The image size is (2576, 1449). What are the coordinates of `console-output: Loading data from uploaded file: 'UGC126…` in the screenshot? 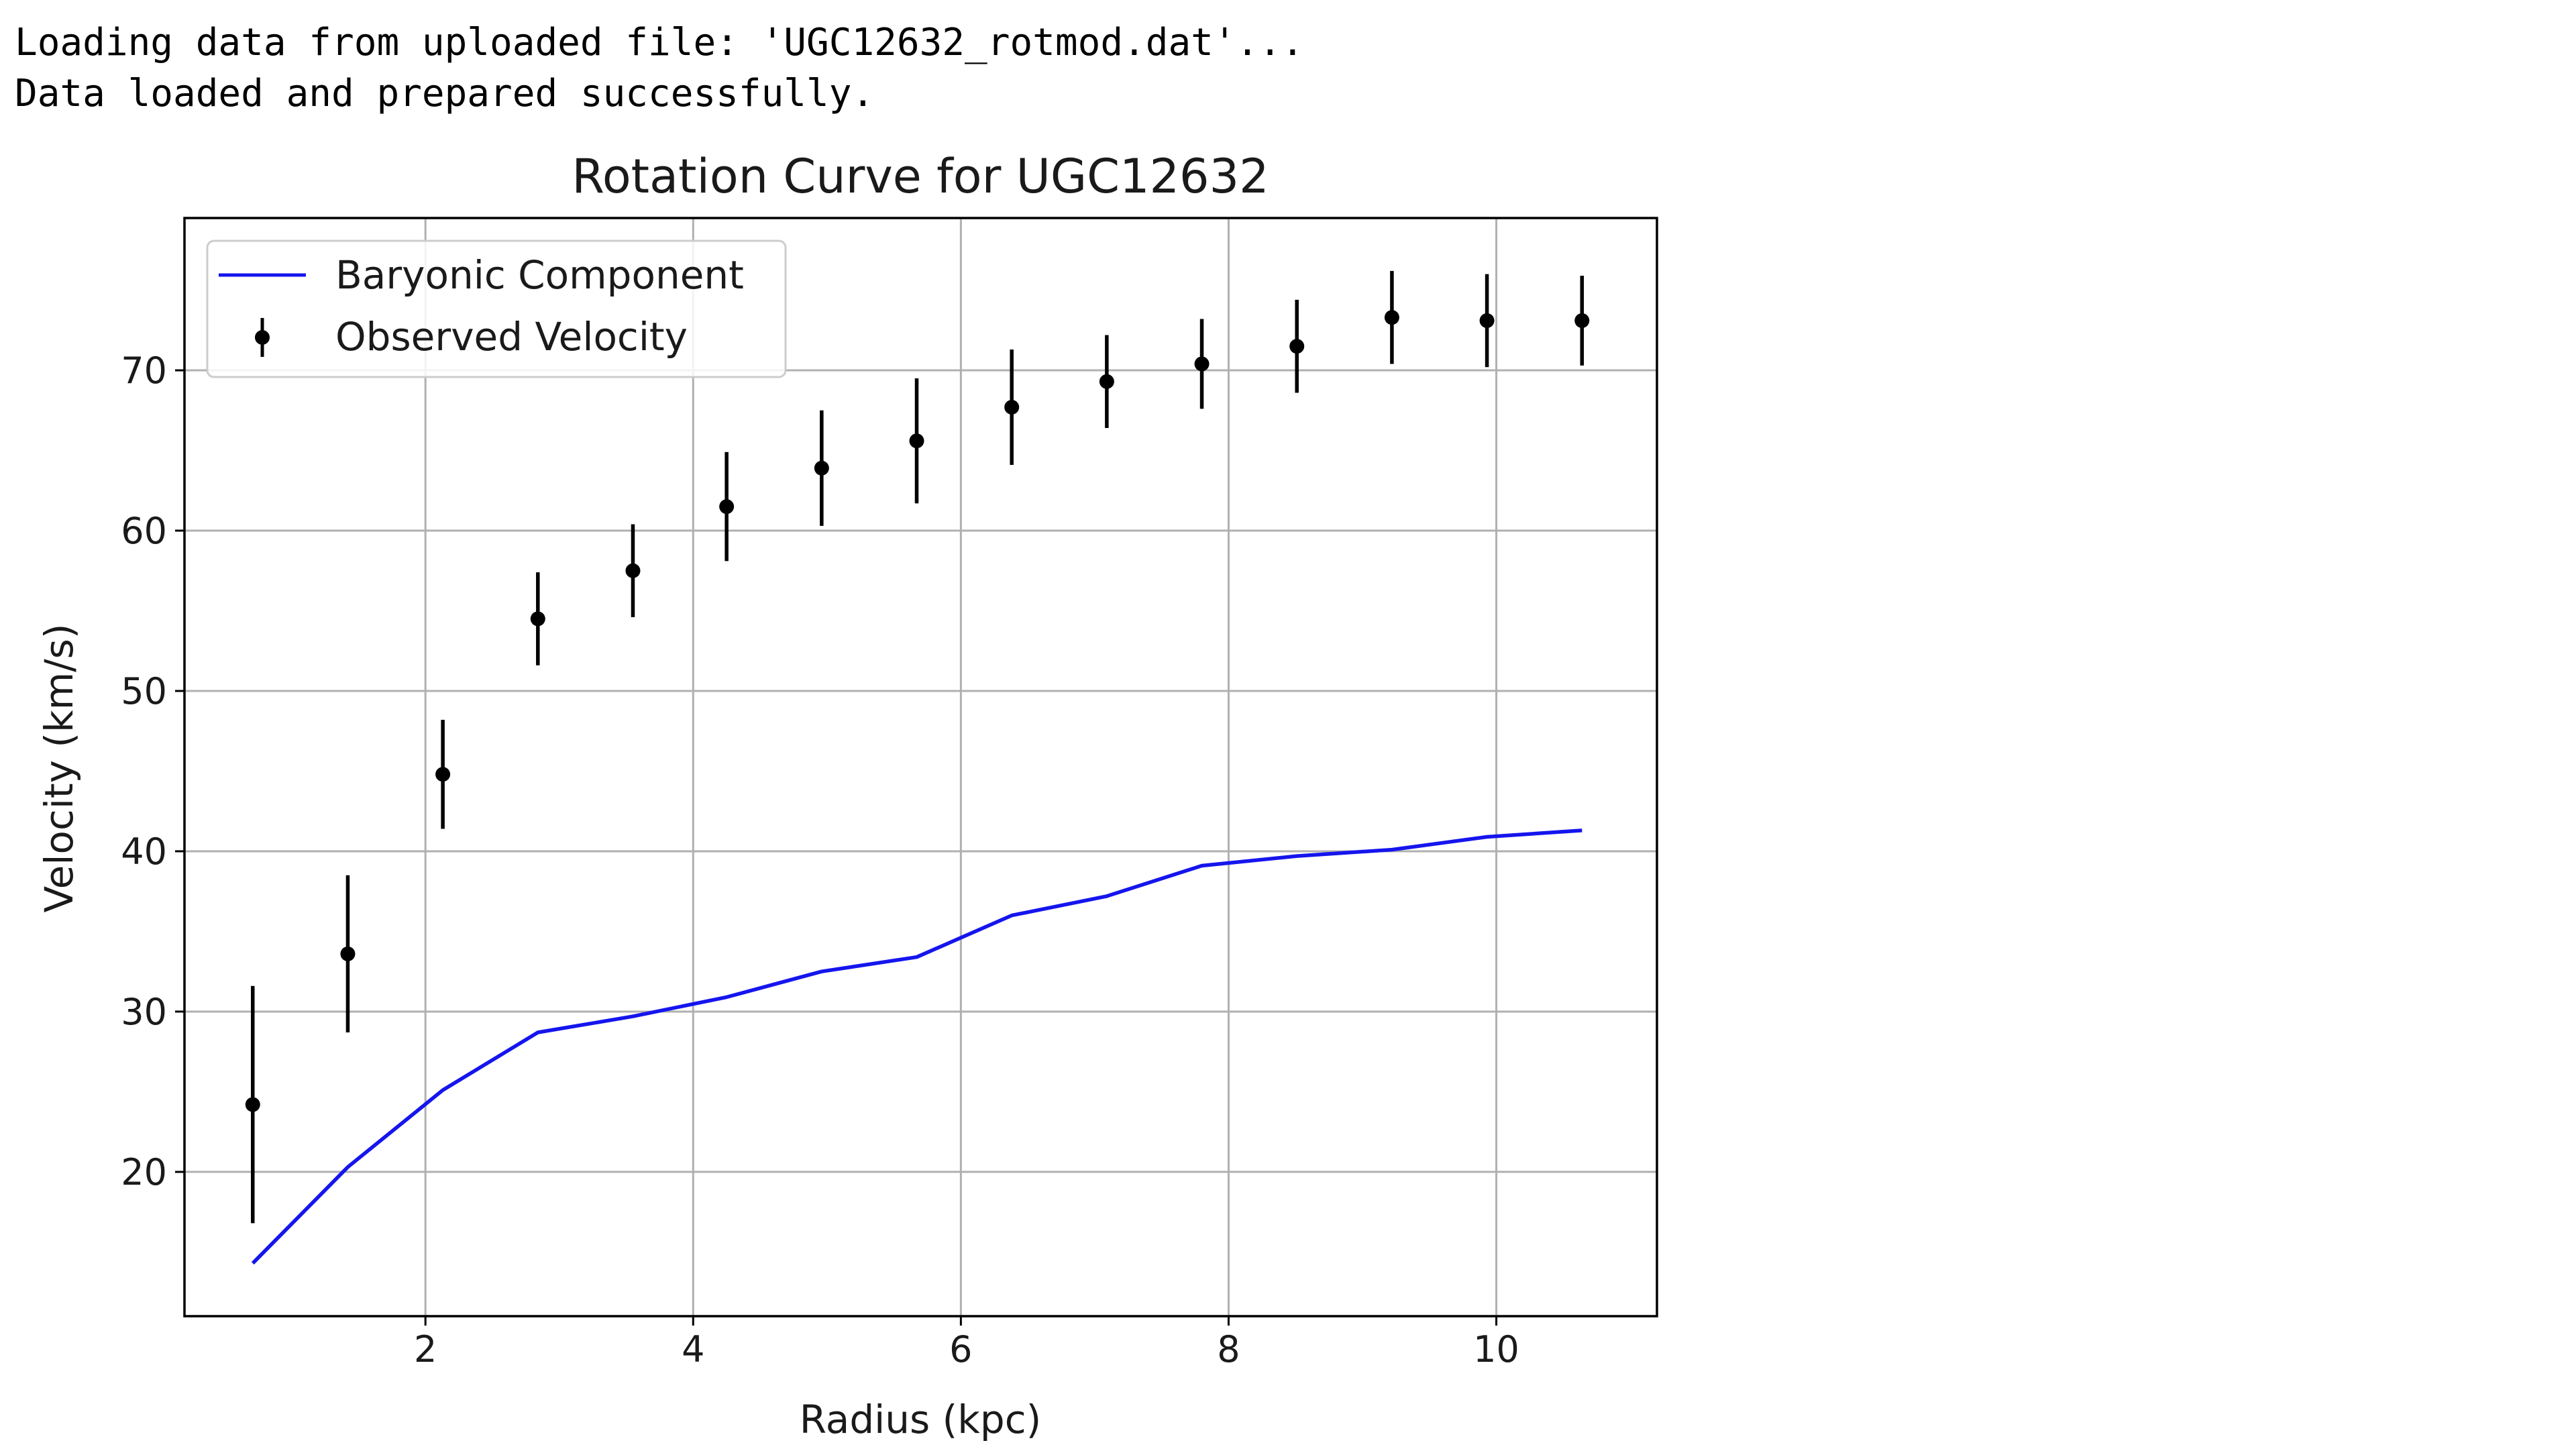 It's located at (659, 68).